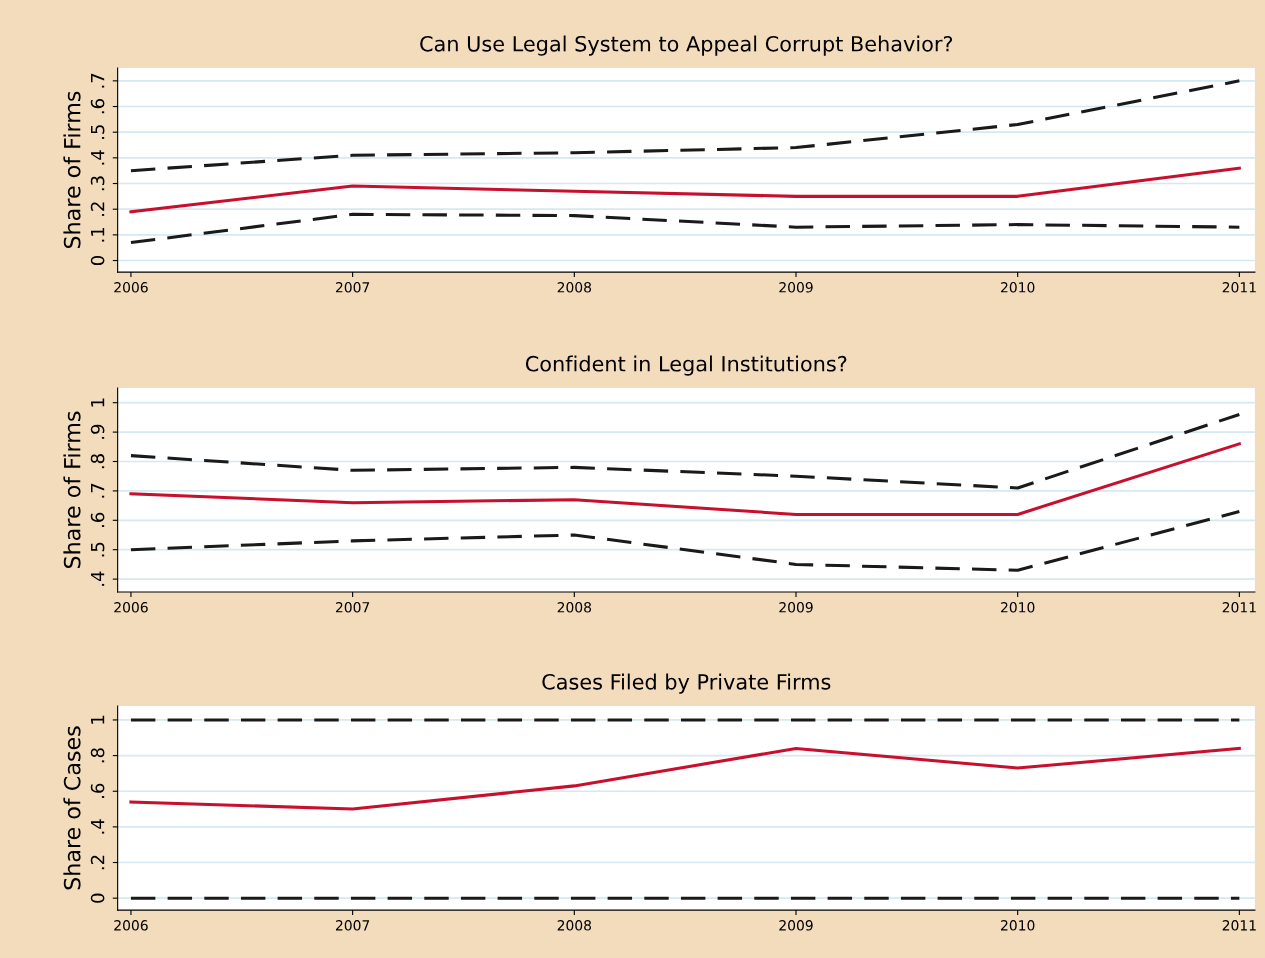 The height and width of the screenshot is (958, 1265). Describe the element at coordinates (686, 45) in the screenshot. I see `chart-title: Can Use Legal System to Appeal Corrupt Behavior?` at that location.